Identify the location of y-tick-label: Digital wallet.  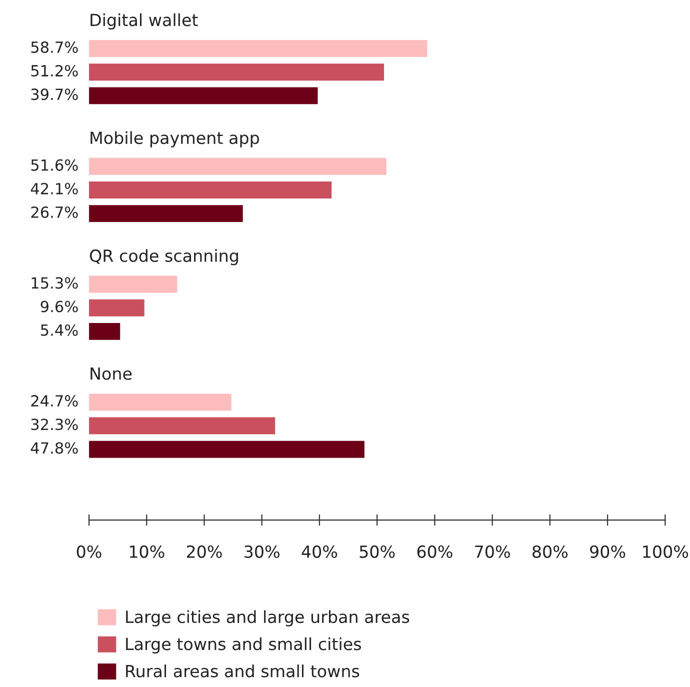
(144, 21).